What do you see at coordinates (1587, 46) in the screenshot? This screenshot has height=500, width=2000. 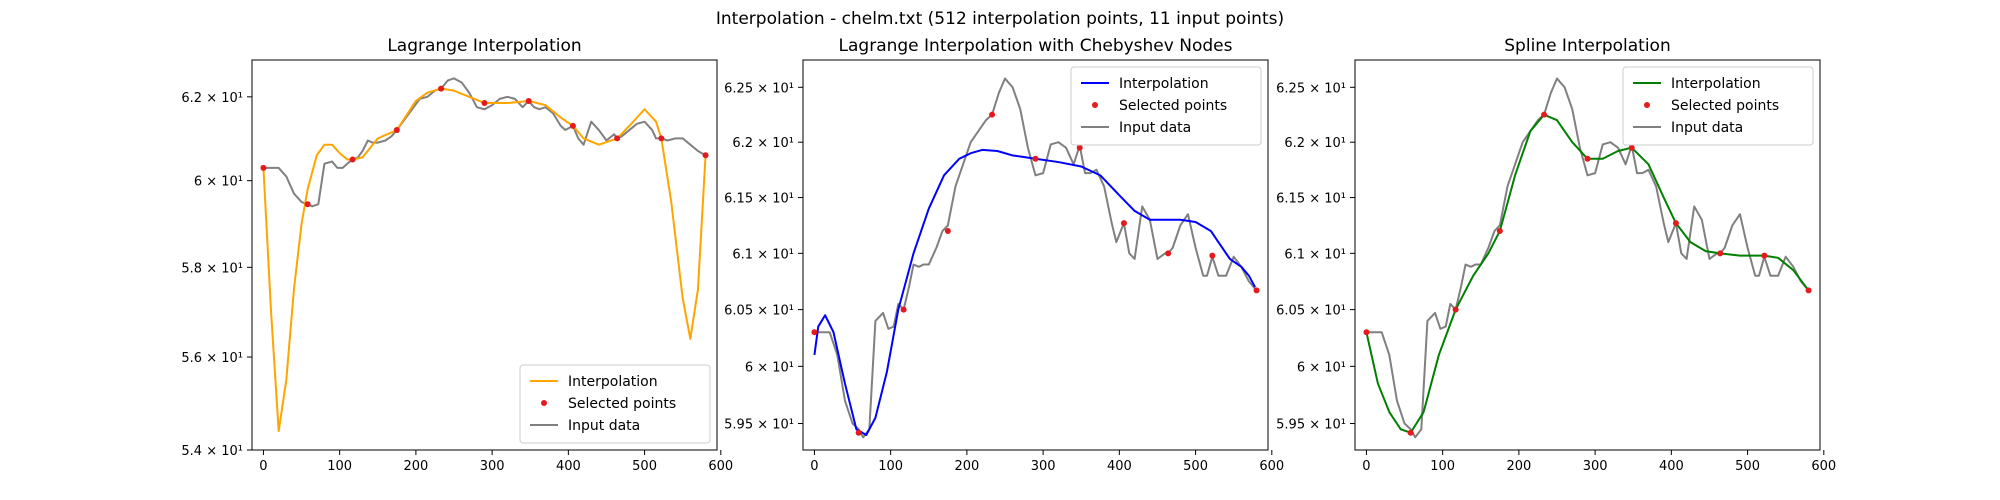 I see `subplot-title: Spline Interpolation` at bounding box center [1587, 46].